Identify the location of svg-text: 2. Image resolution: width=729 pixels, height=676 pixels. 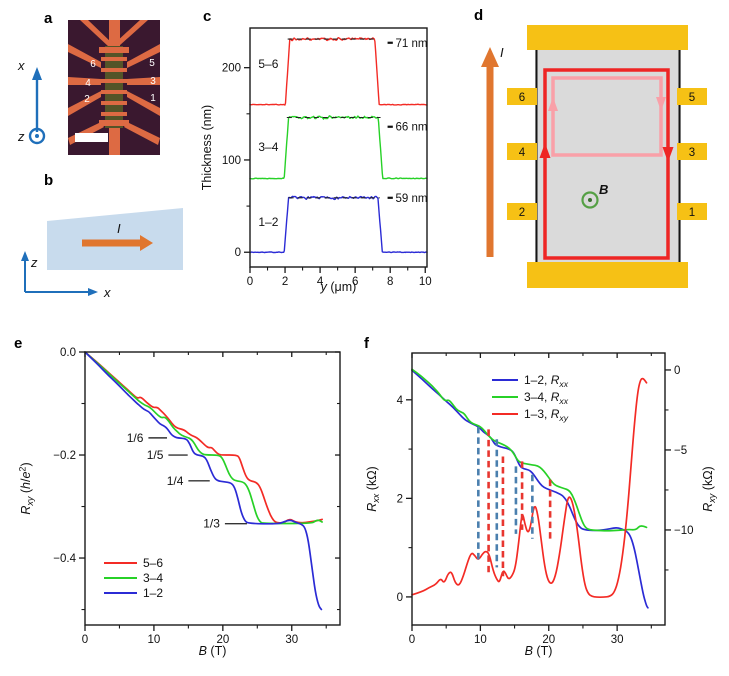
(400, 499).